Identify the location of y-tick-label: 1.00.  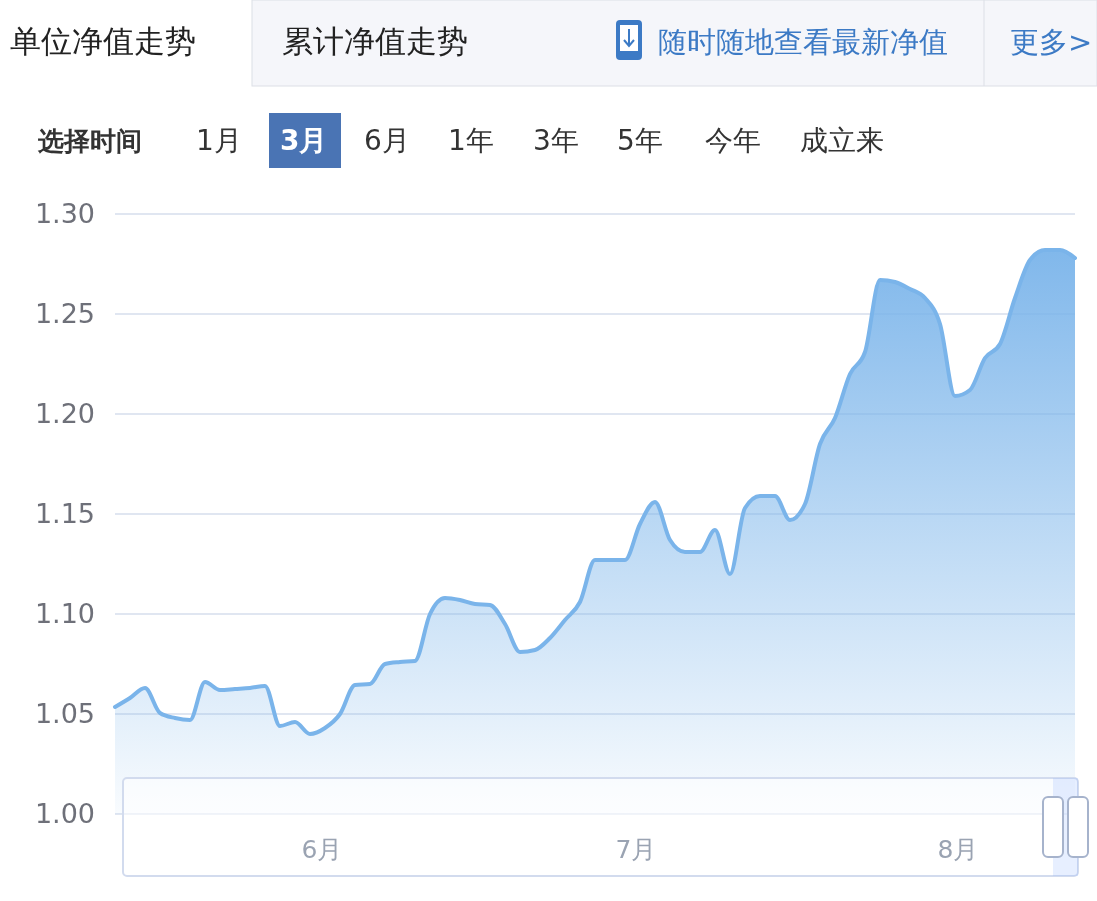
(64, 814).